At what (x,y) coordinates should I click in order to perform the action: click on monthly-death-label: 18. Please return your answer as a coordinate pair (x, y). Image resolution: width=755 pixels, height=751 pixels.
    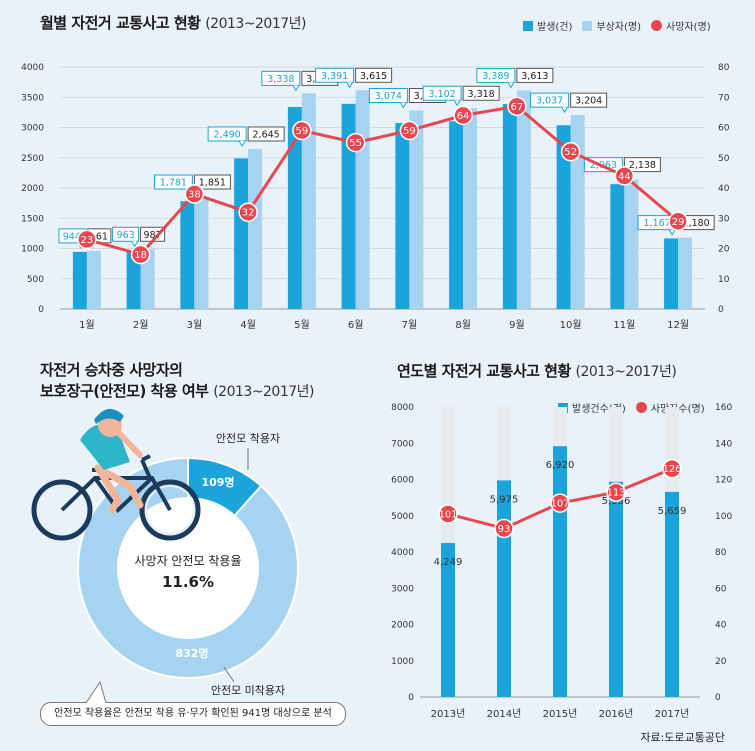
    Looking at the image, I should click on (140, 255).